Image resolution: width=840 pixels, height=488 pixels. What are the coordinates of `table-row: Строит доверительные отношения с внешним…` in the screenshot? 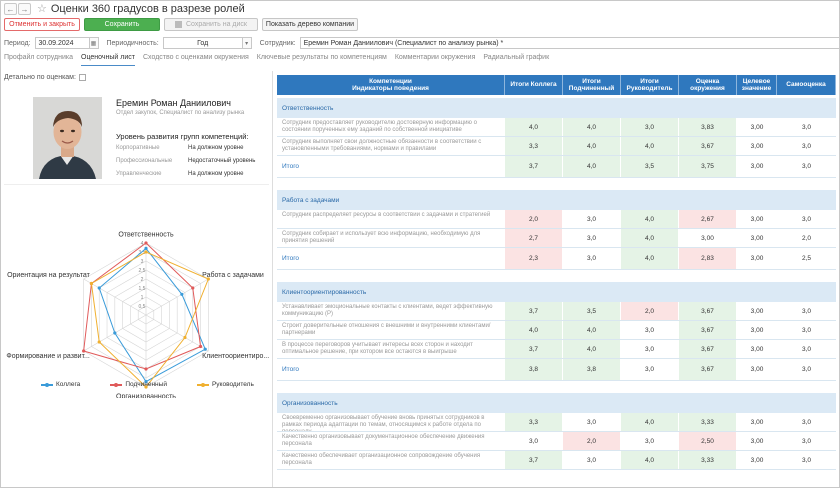 It's located at (556, 330).